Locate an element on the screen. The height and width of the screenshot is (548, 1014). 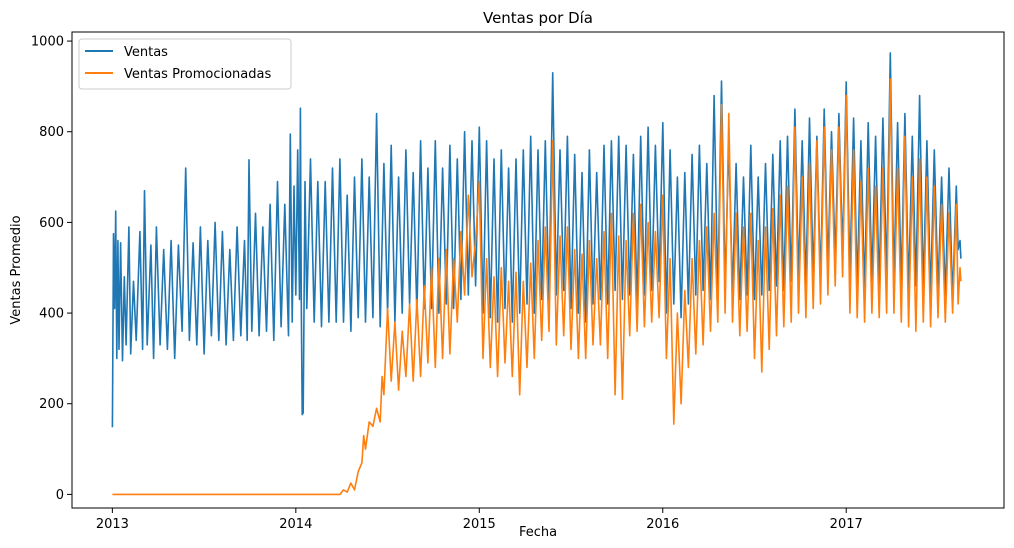
y-tick-label: 800 is located at coordinates (51, 132).